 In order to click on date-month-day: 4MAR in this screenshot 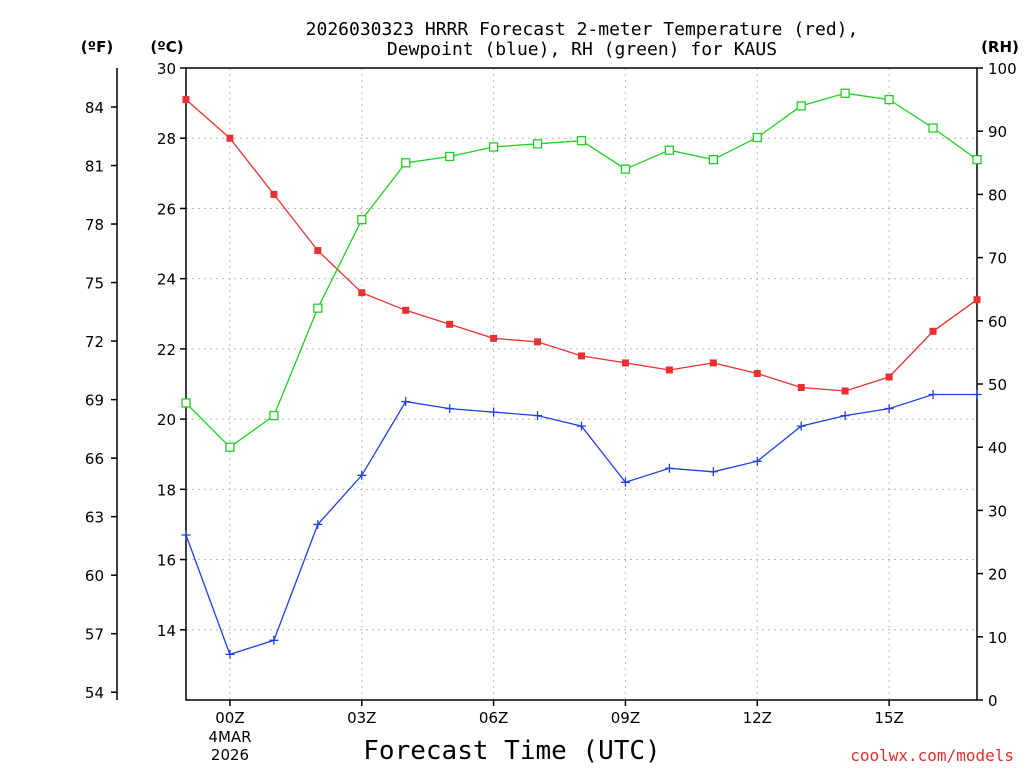, I will do `click(229, 737)`.